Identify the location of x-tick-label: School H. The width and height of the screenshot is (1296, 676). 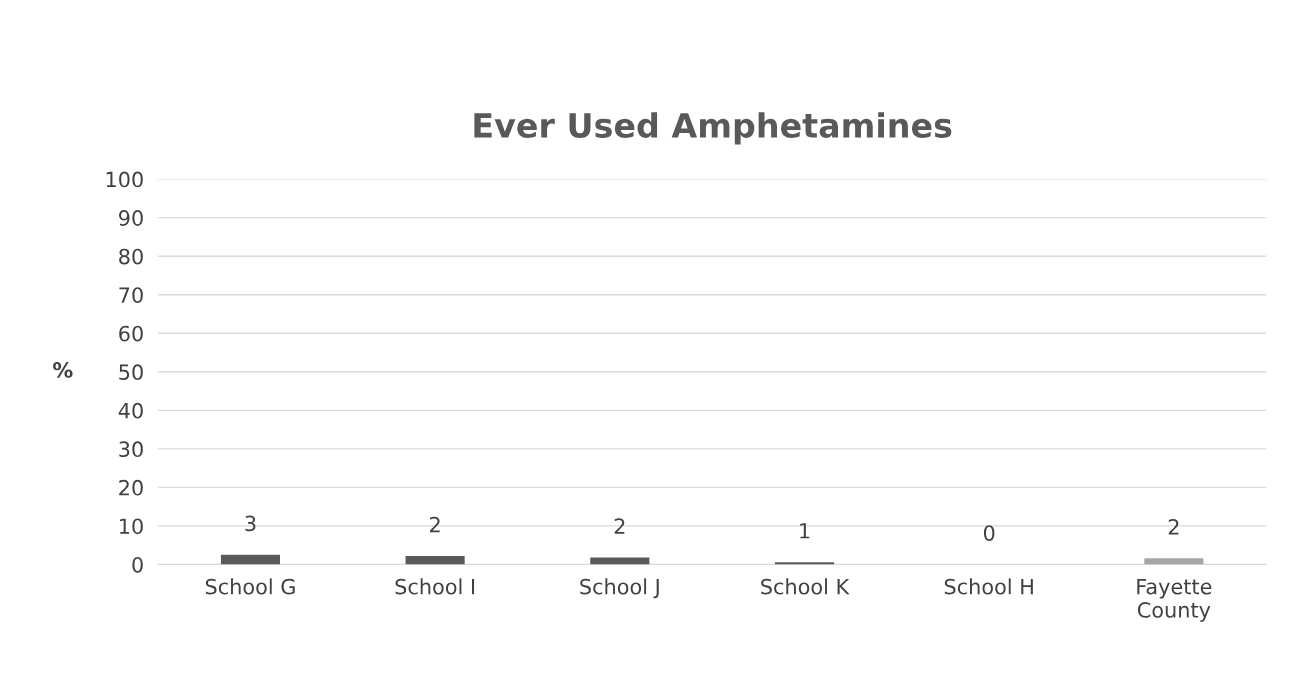
(988, 586).